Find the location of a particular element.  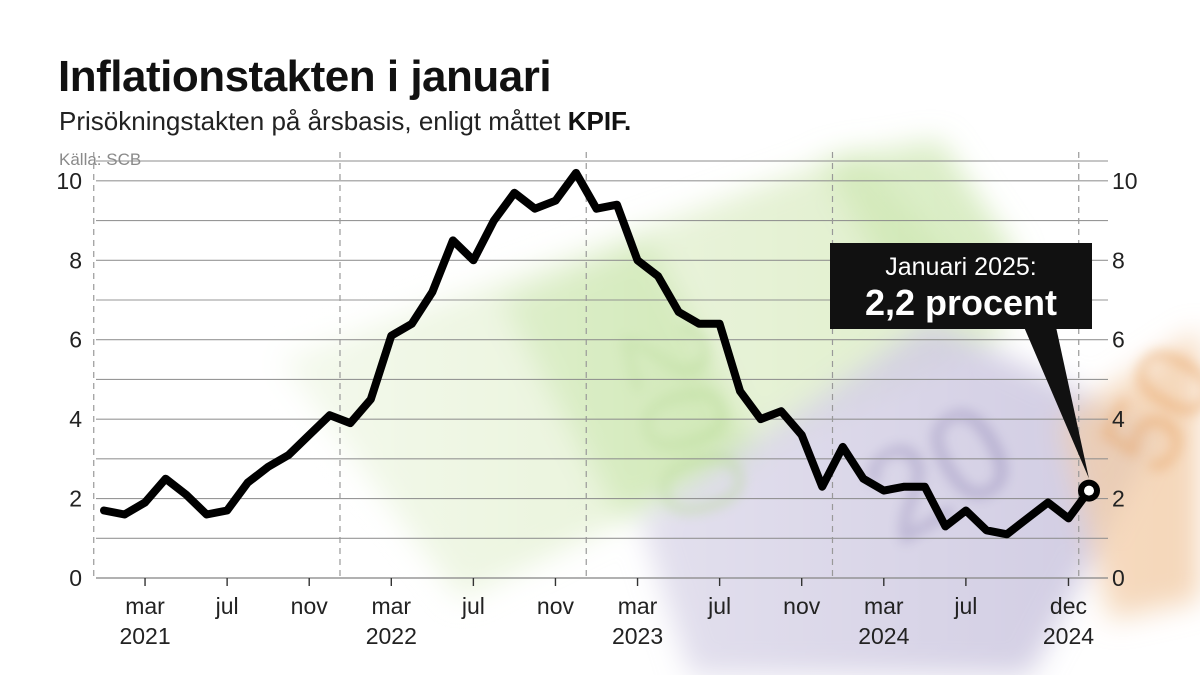

callout: Januari 2025: 2,2 procent is located at coordinates (961, 361).